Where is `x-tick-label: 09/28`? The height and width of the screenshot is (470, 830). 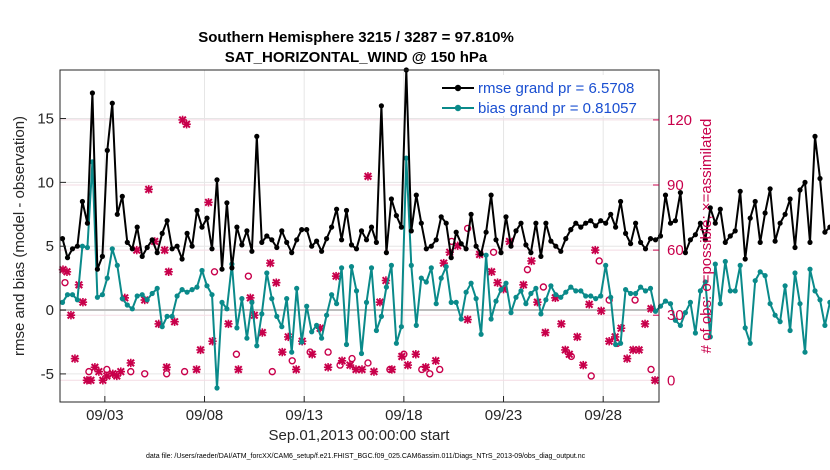
x-tick-label: 09/28 is located at coordinates (603, 415).